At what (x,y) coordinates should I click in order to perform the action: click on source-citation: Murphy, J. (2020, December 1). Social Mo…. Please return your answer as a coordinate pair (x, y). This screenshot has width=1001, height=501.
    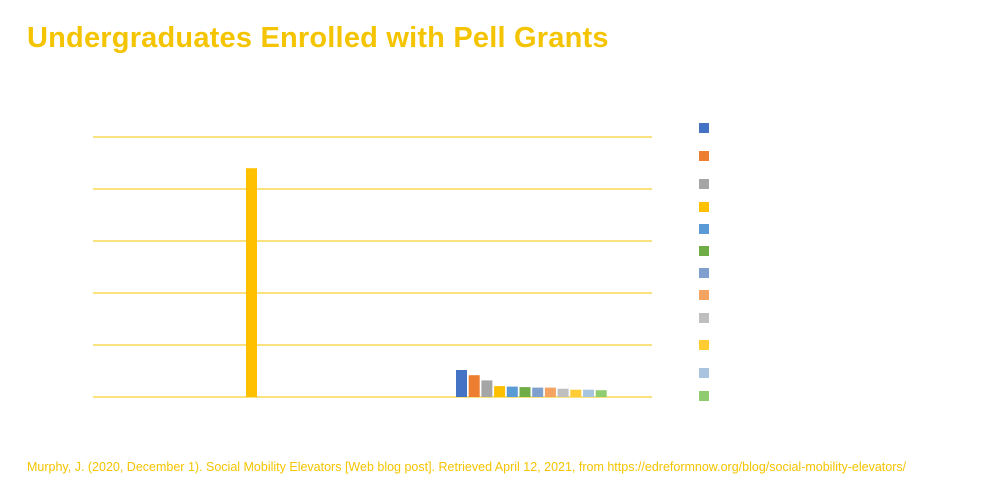
    Looking at the image, I should click on (467, 467).